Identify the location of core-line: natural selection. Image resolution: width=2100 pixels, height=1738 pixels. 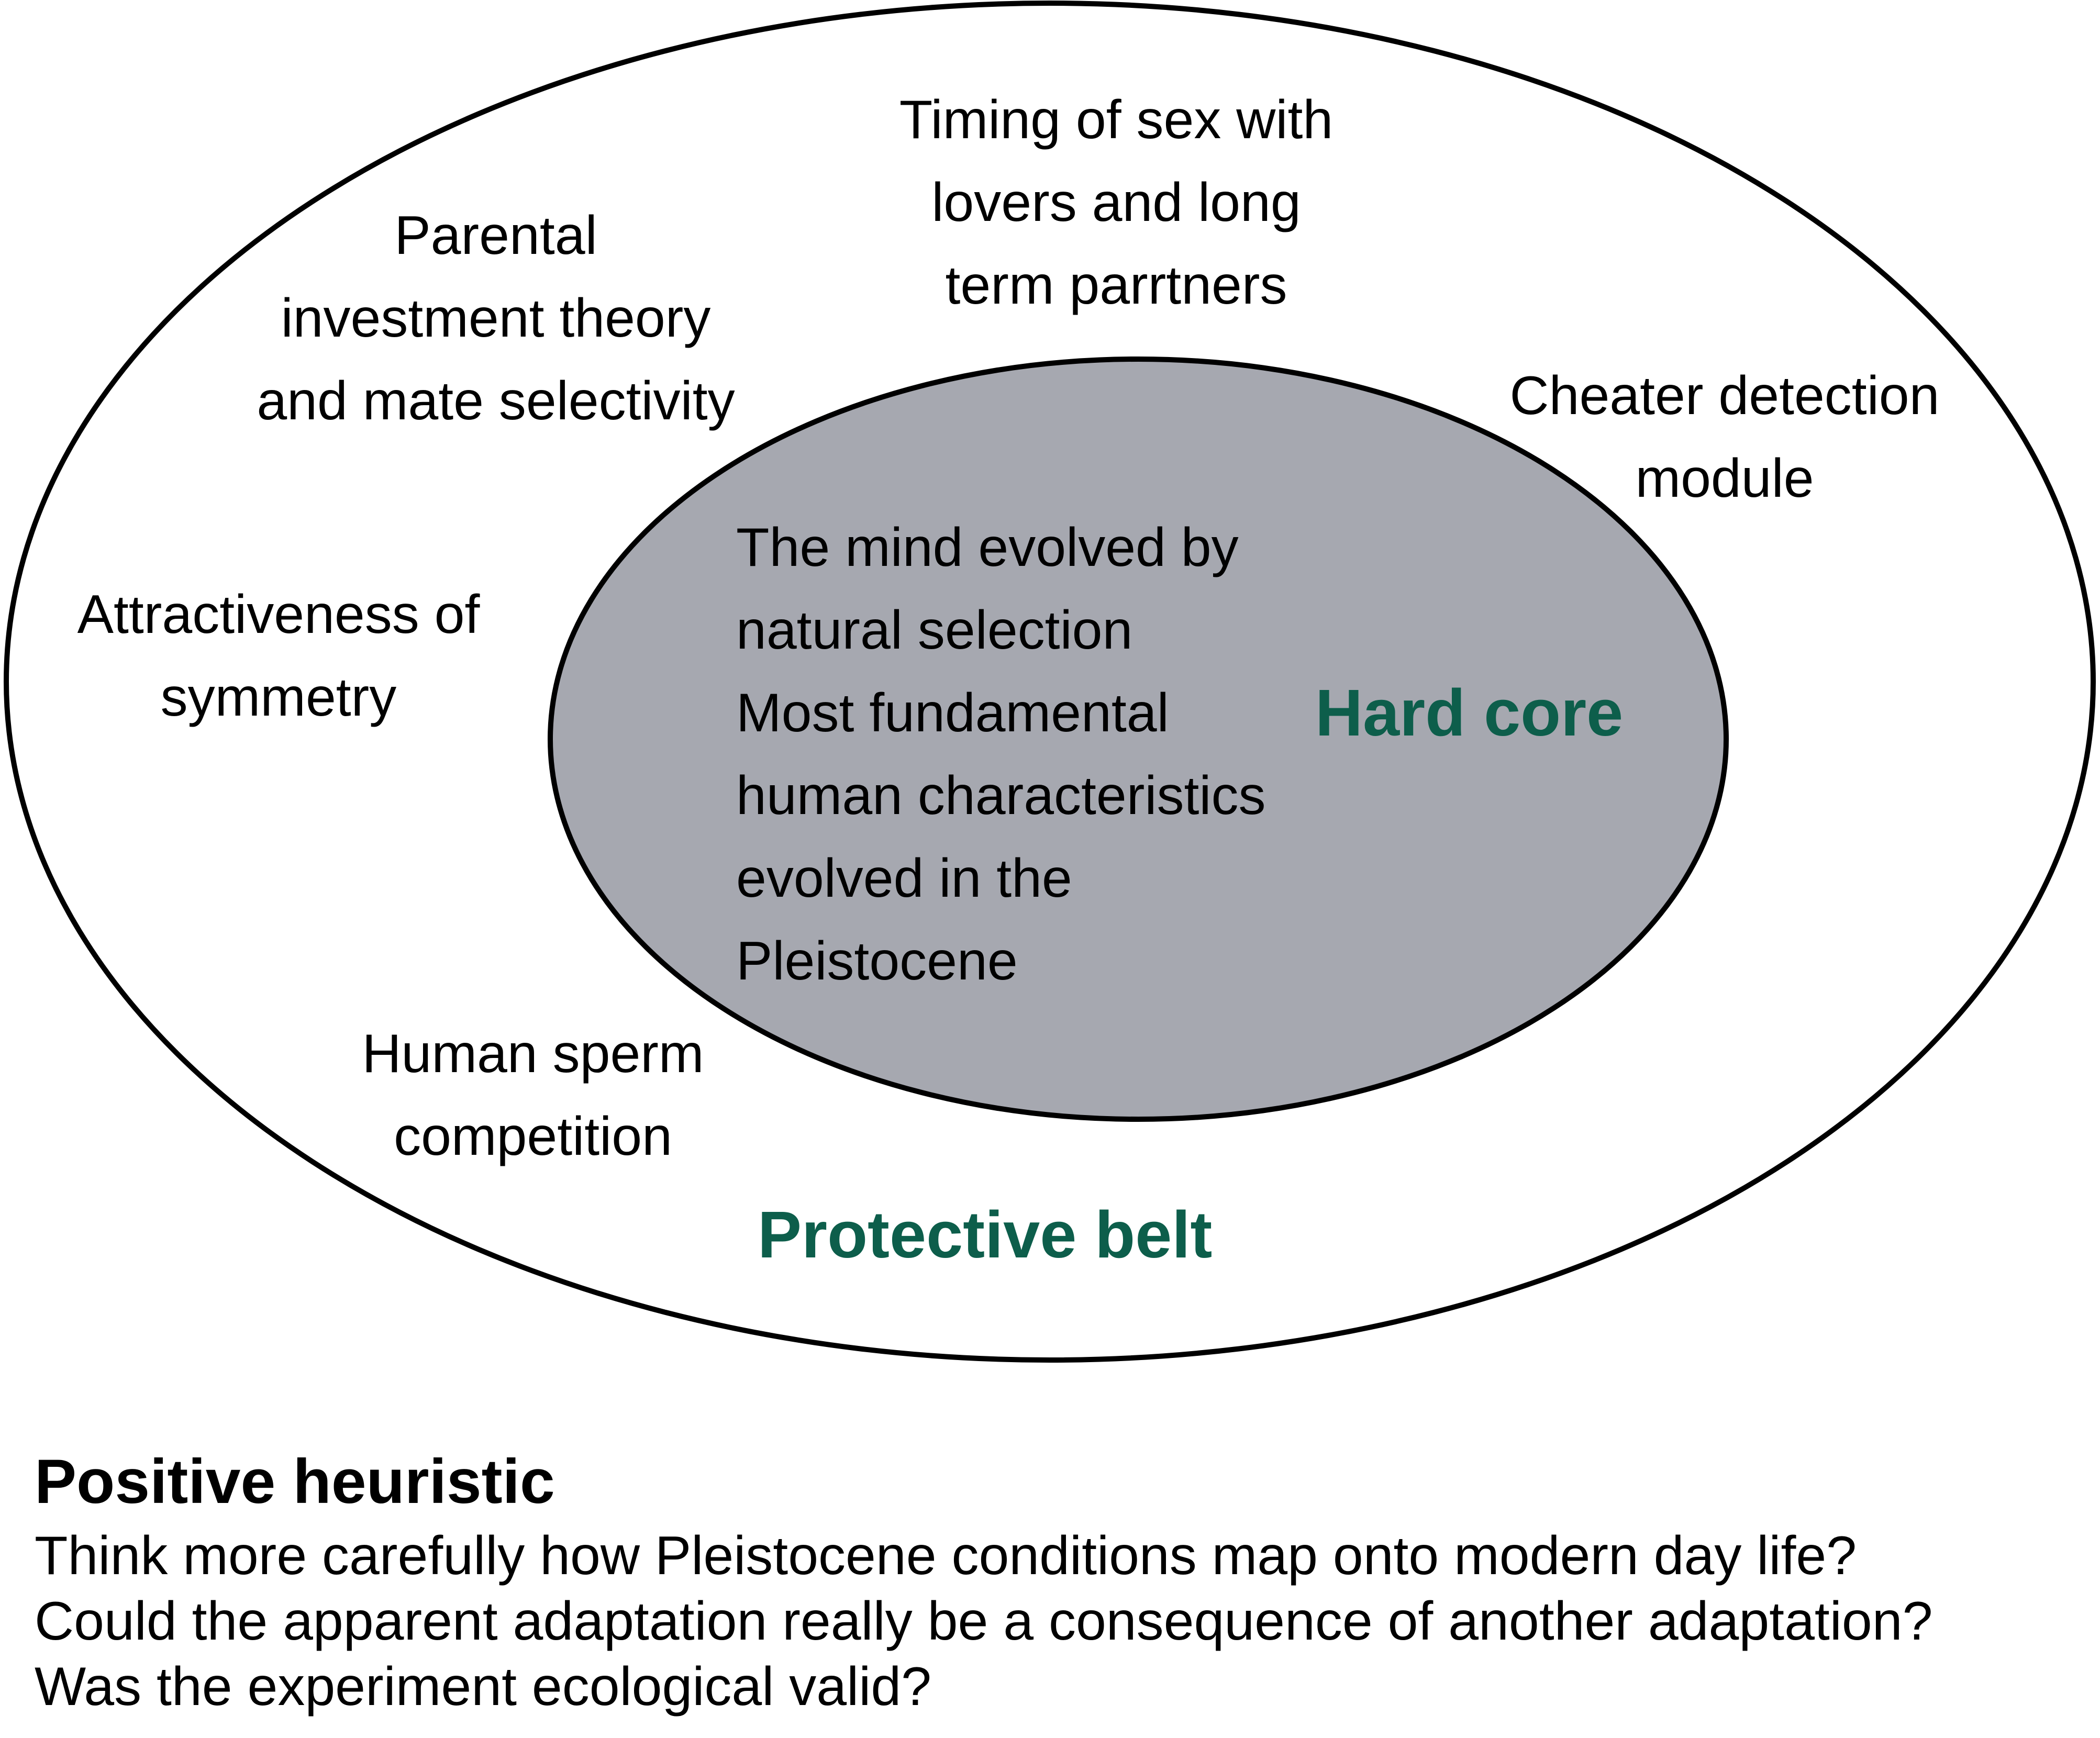
(934, 630).